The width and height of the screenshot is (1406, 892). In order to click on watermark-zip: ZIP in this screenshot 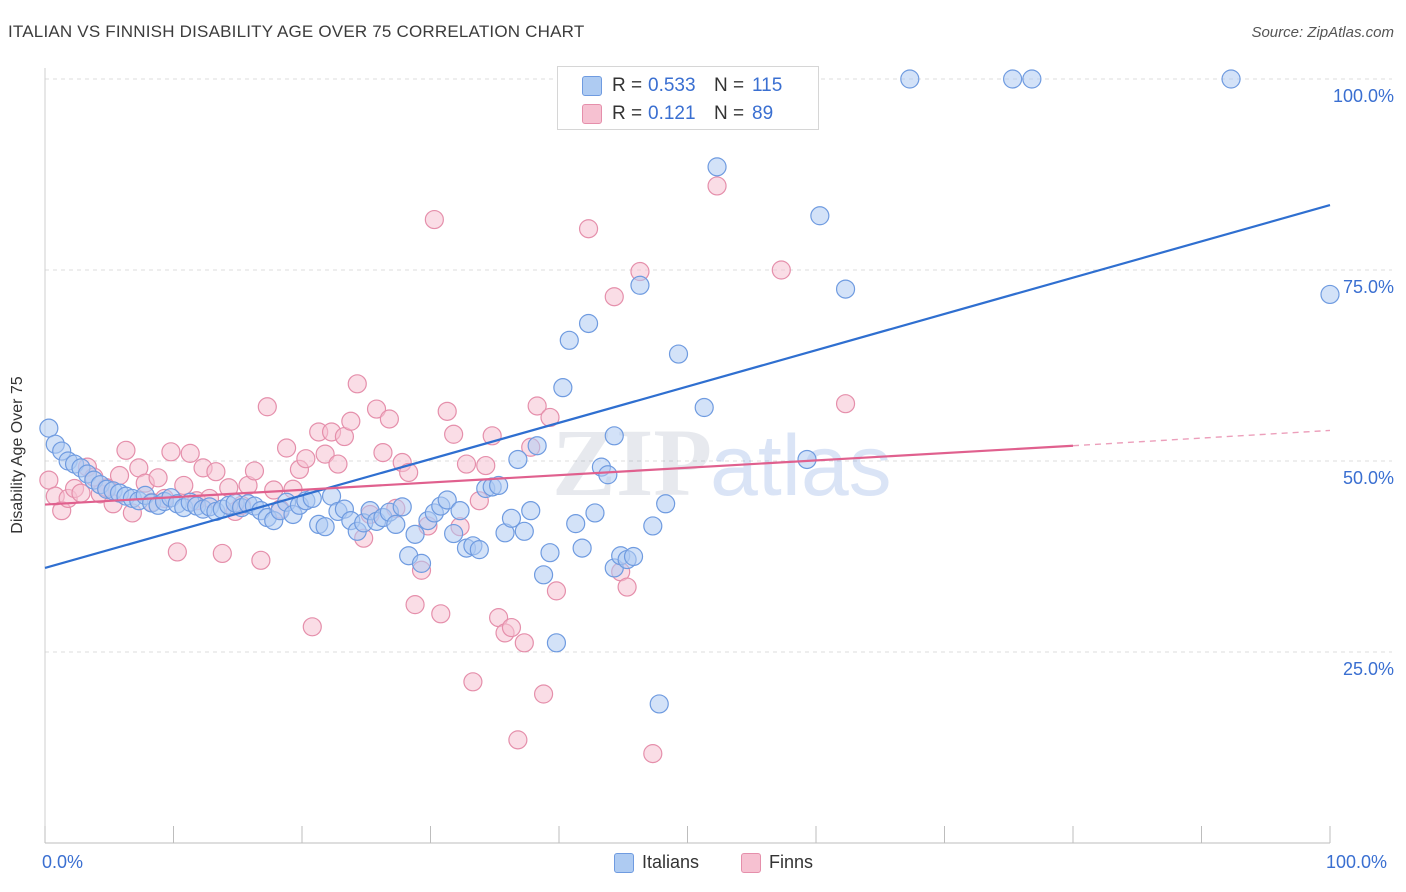, I will do `click(632, 462)`.